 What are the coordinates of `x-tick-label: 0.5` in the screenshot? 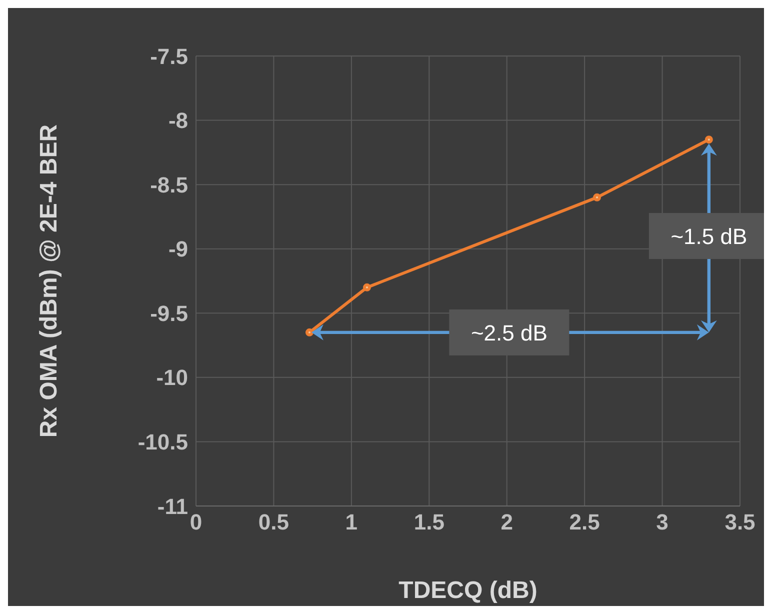 It's located at (274, 522).